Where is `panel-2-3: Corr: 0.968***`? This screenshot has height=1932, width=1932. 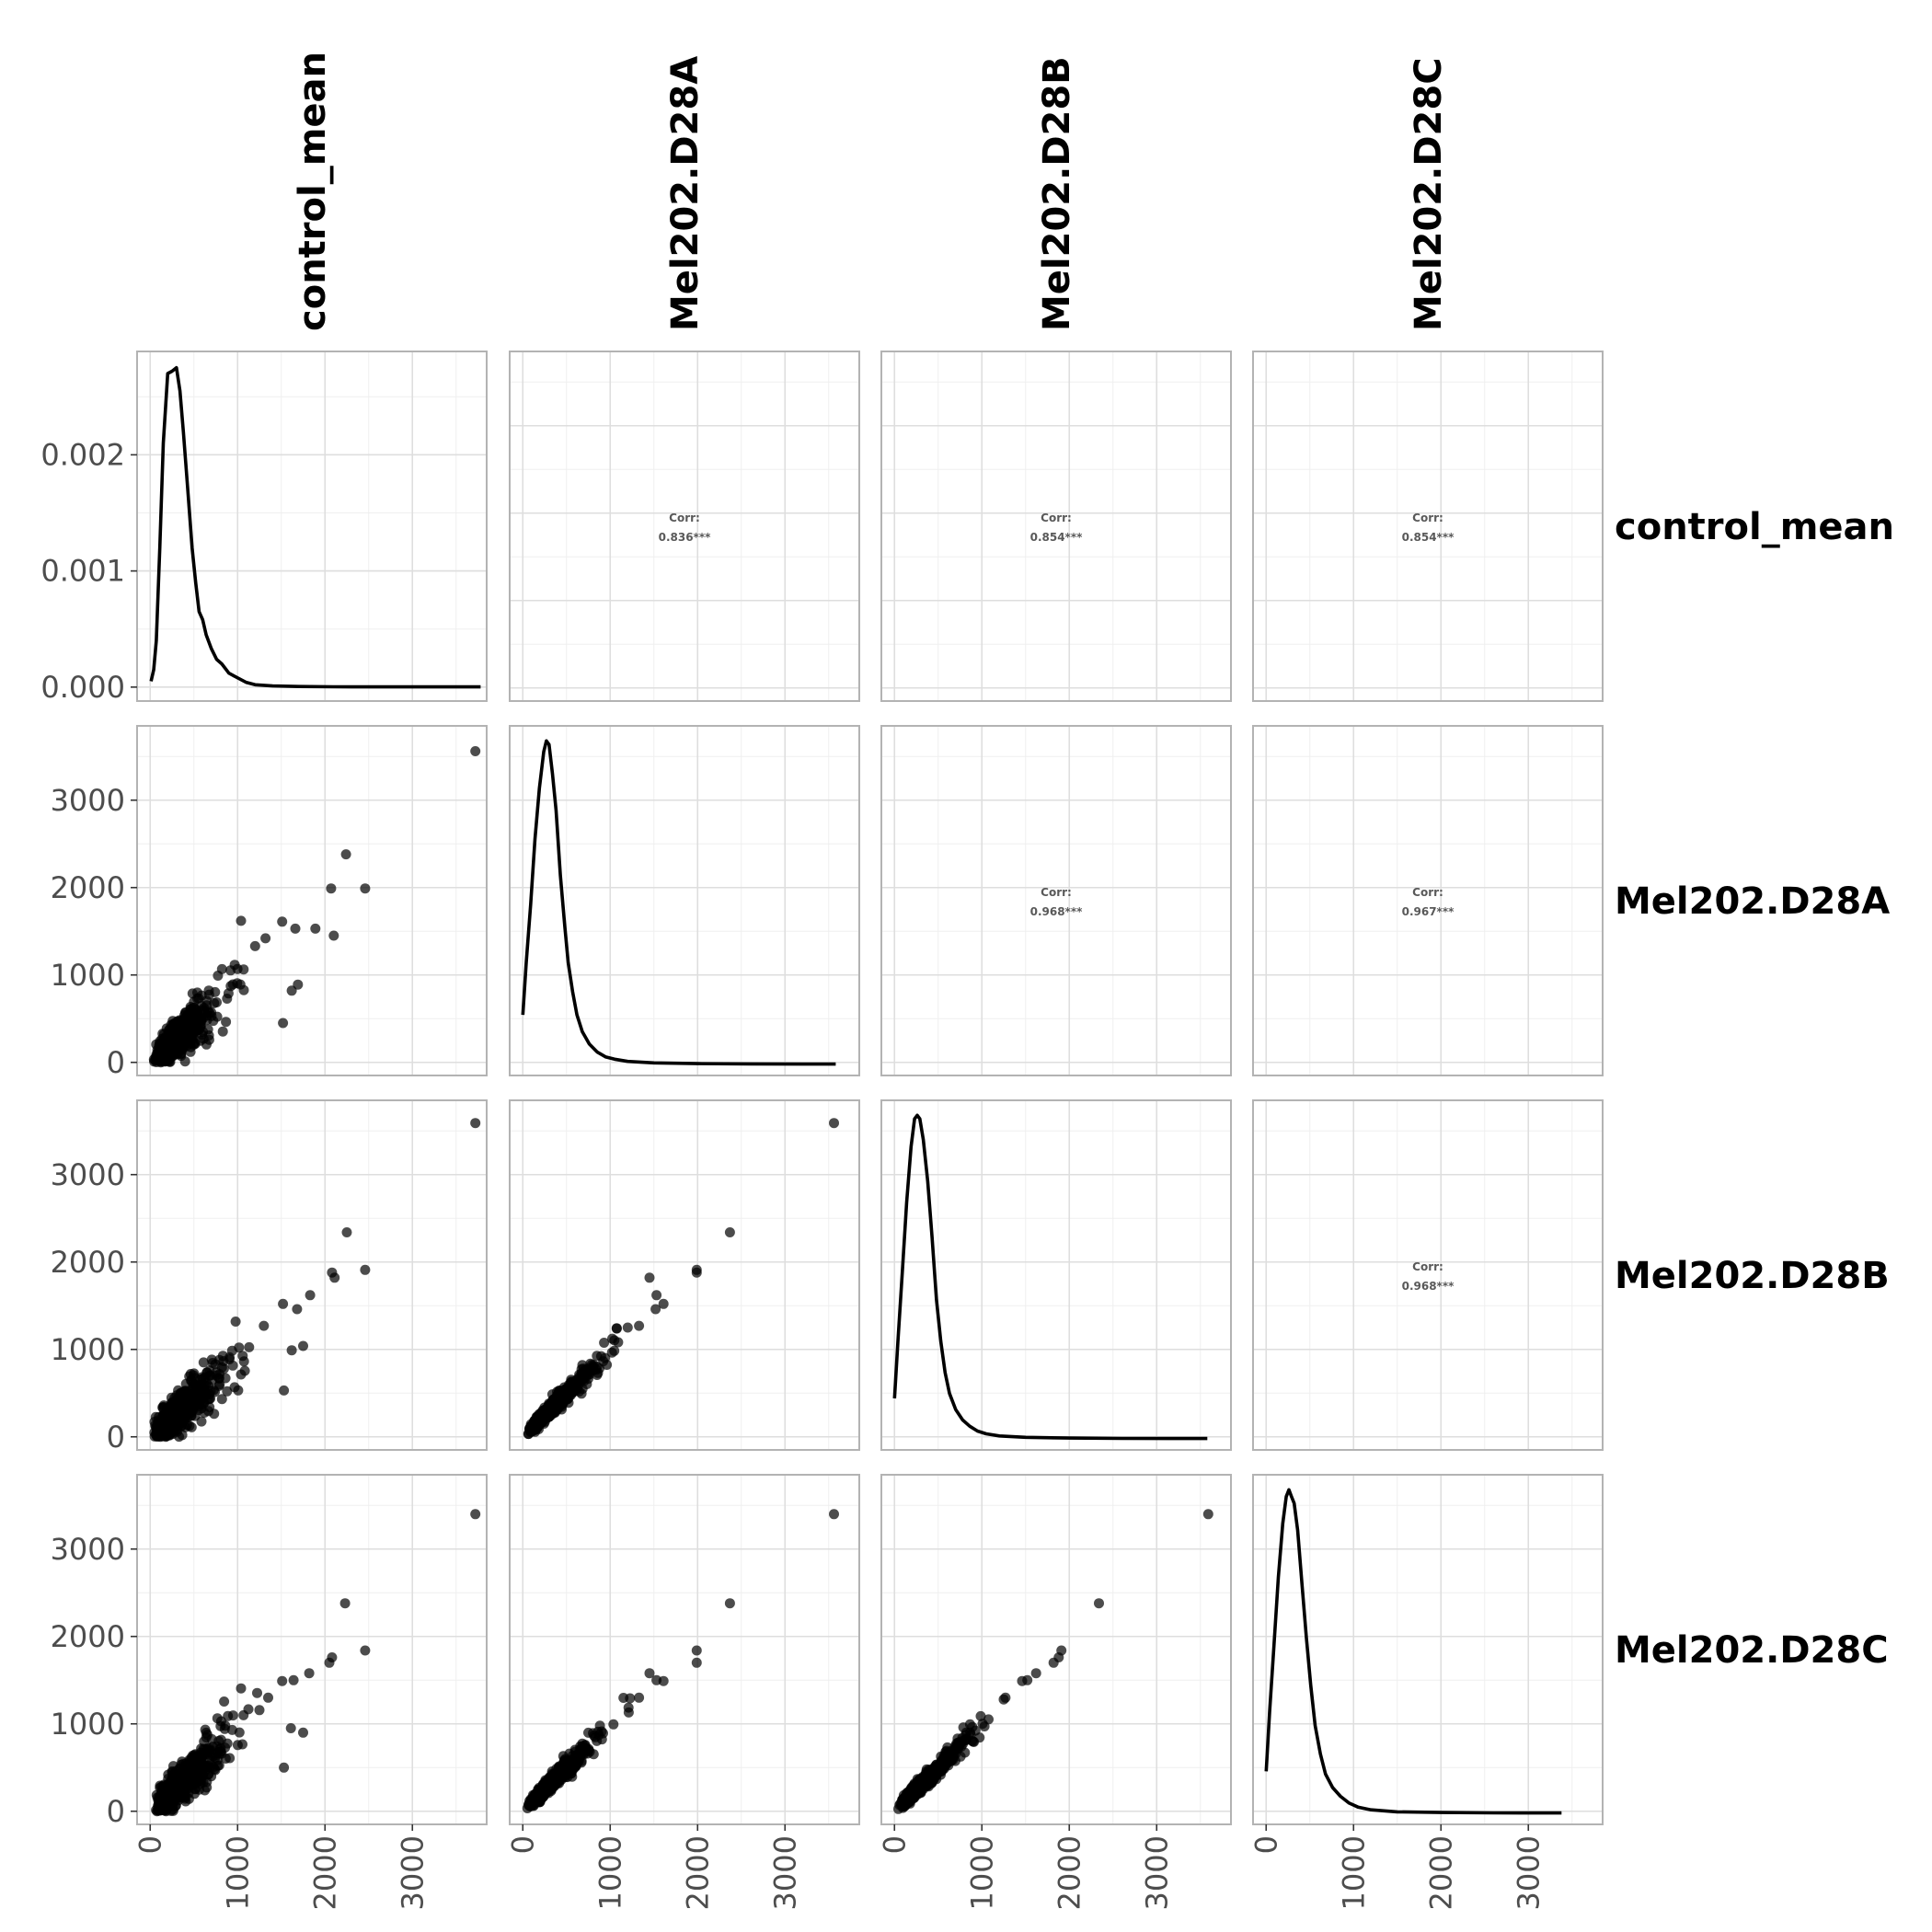
panel-2-3: Corr: 0.968*** is located at coordinates (1428, 1275).